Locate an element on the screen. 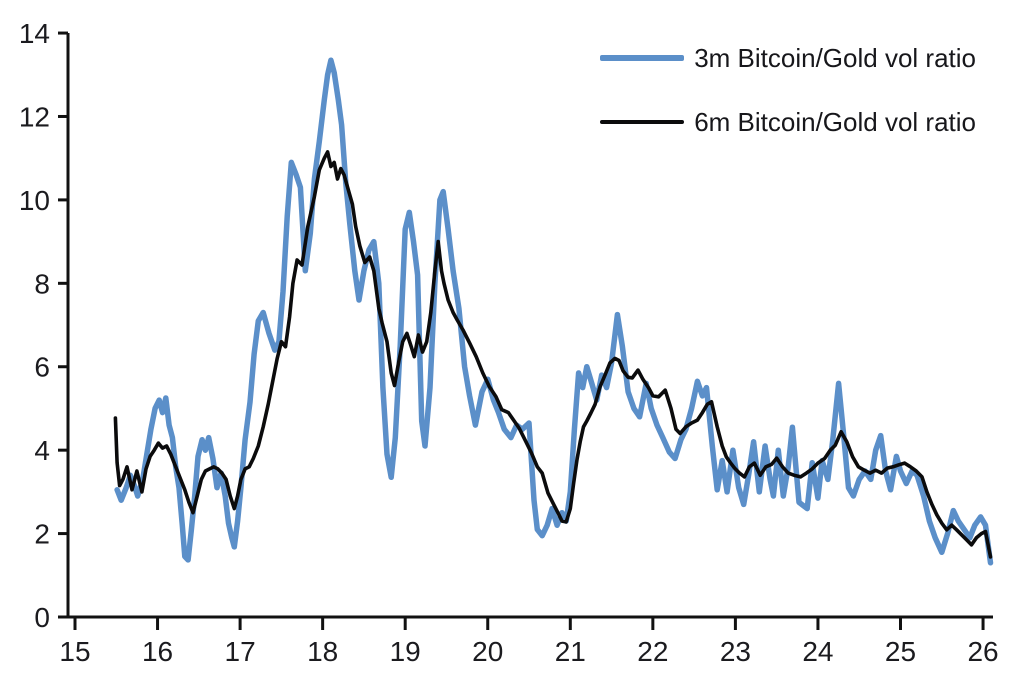  y-tick-label: 12 is located at coordinates (34, 116).